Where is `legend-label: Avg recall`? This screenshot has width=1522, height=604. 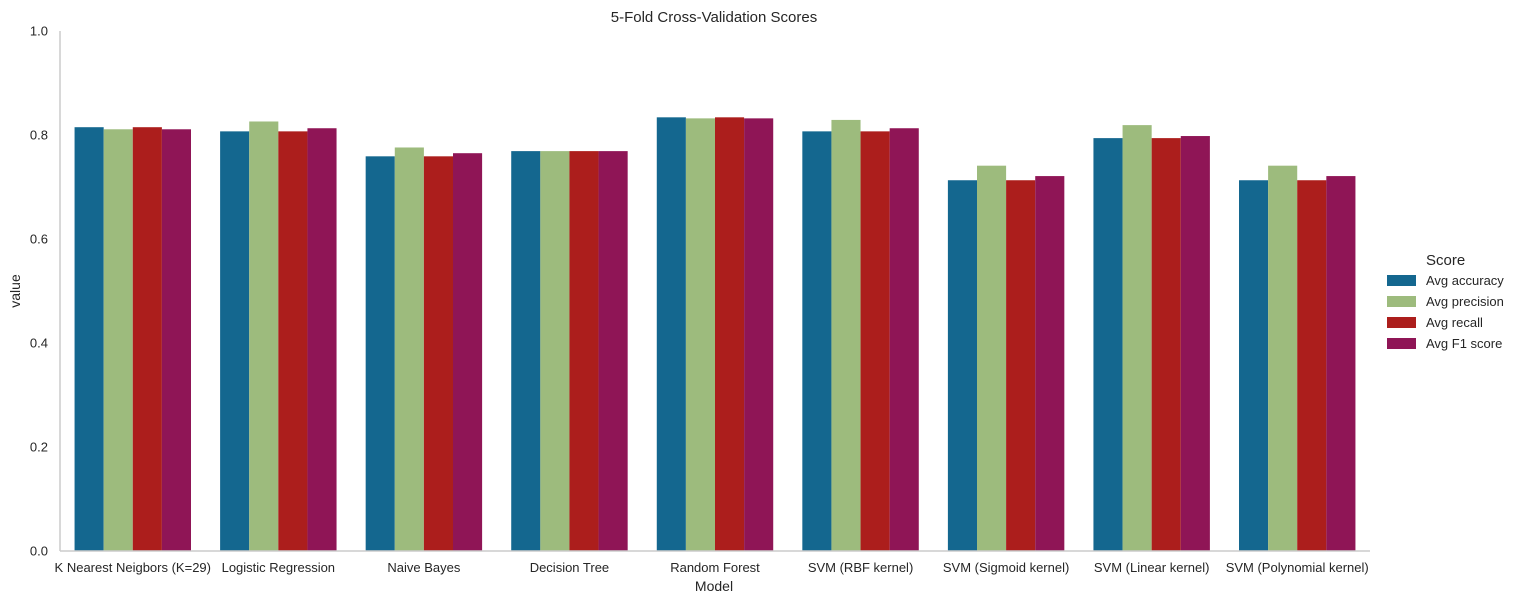 legend-label: Avg recall is located at coordinates (1454, 322).